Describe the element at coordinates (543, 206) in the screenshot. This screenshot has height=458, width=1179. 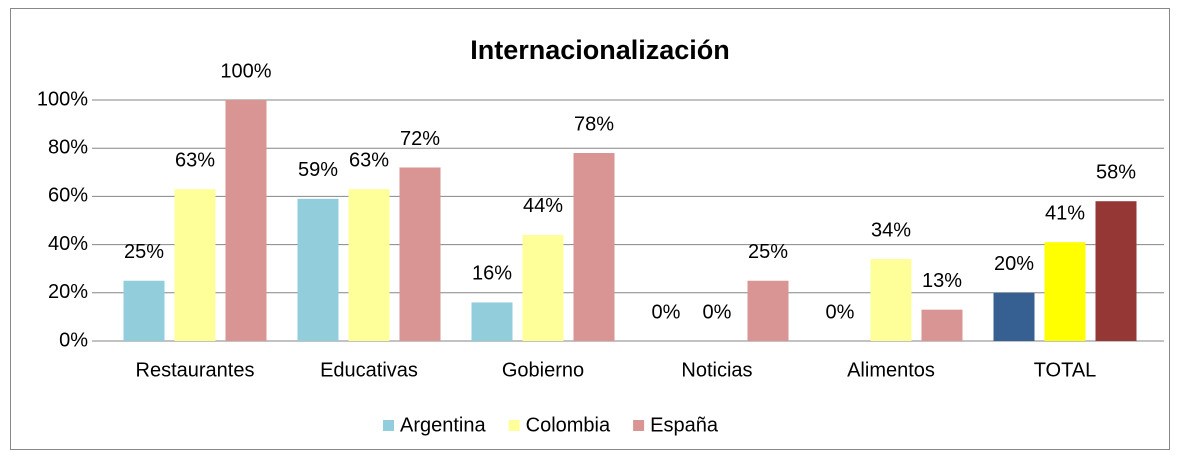
I see `value-label: 44%` at that location.